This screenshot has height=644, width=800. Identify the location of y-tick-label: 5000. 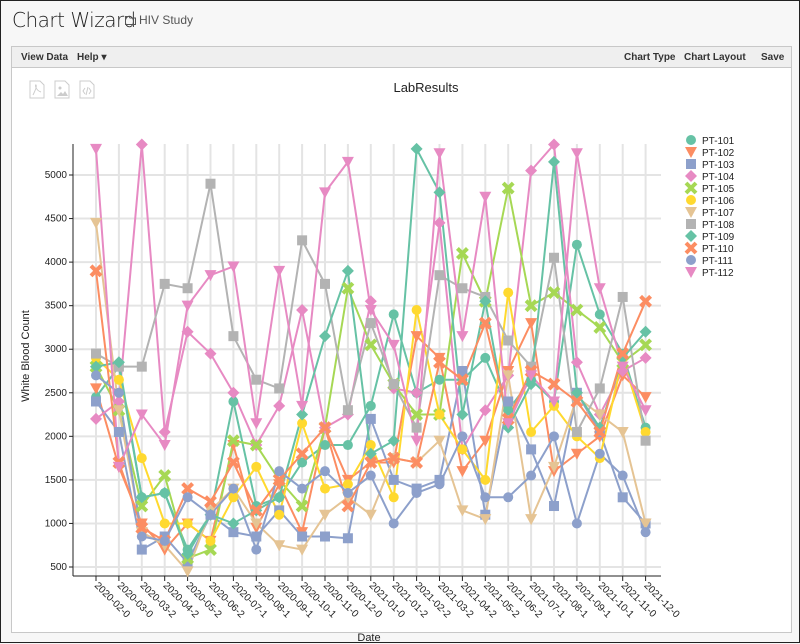
(56, 175).